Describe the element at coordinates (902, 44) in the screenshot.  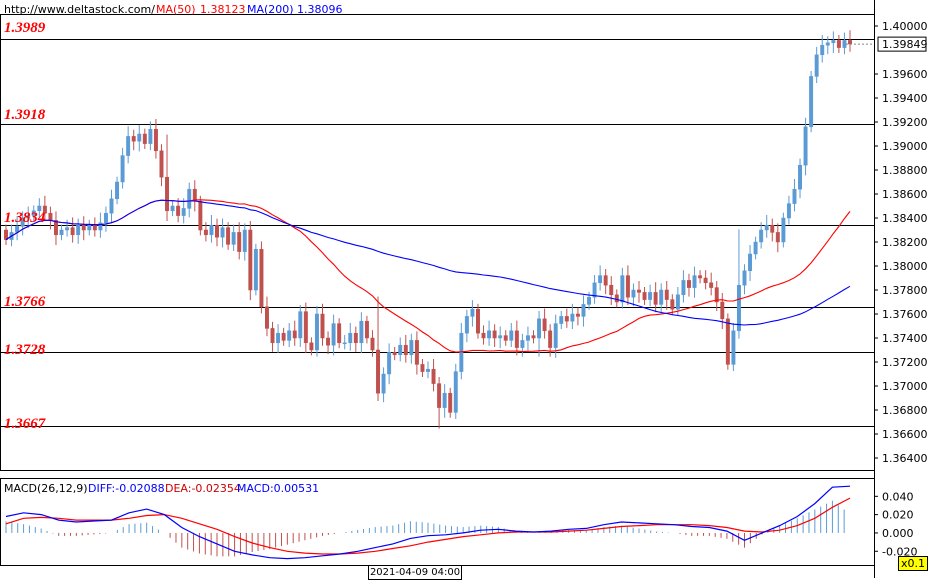
I see `current-price-box` at that location.